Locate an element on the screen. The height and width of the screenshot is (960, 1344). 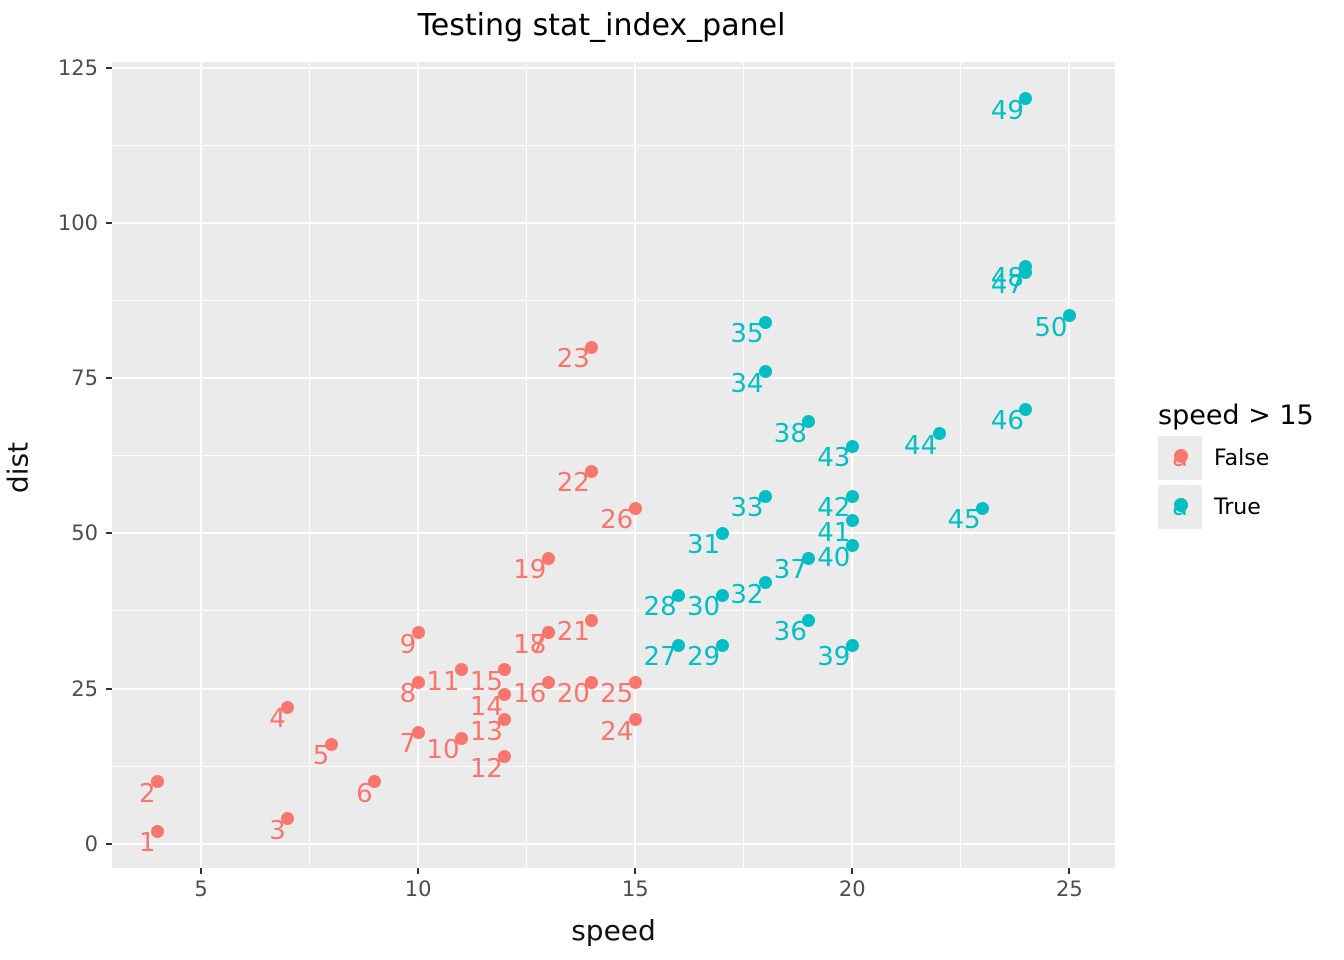
data-point-label: 26 is located at coordinates (617, 520).